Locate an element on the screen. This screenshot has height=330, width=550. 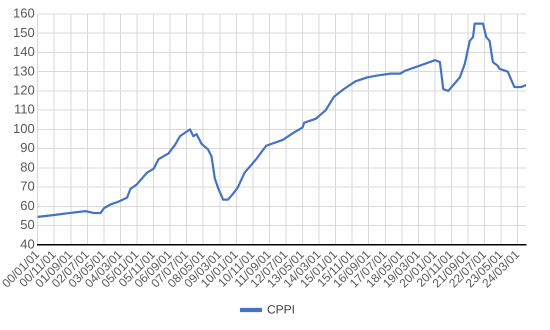
y-tick-label: 70 is located at coordinates (27, 186).